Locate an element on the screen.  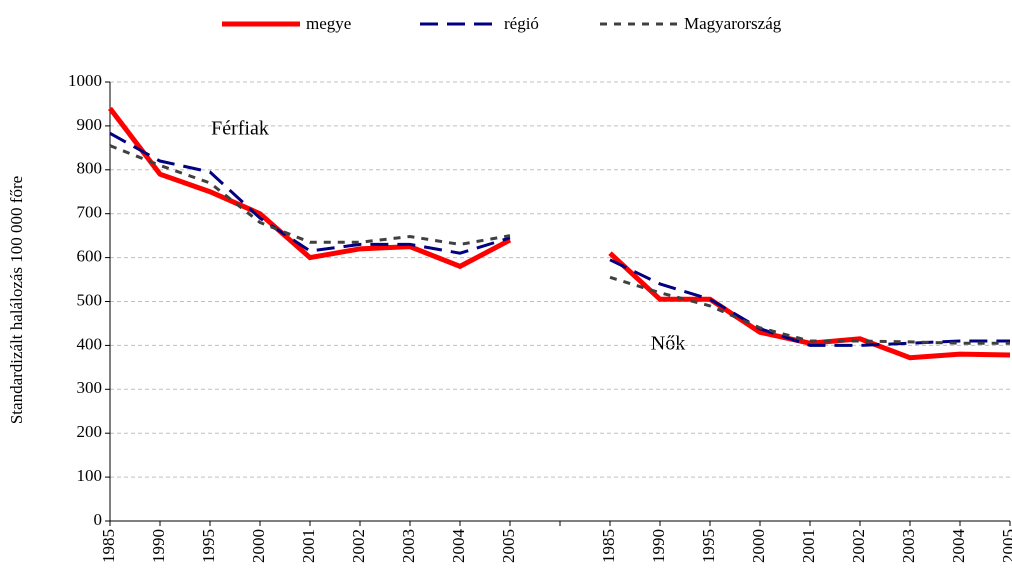
annotation: Nők is located at coordinates (668, 344).